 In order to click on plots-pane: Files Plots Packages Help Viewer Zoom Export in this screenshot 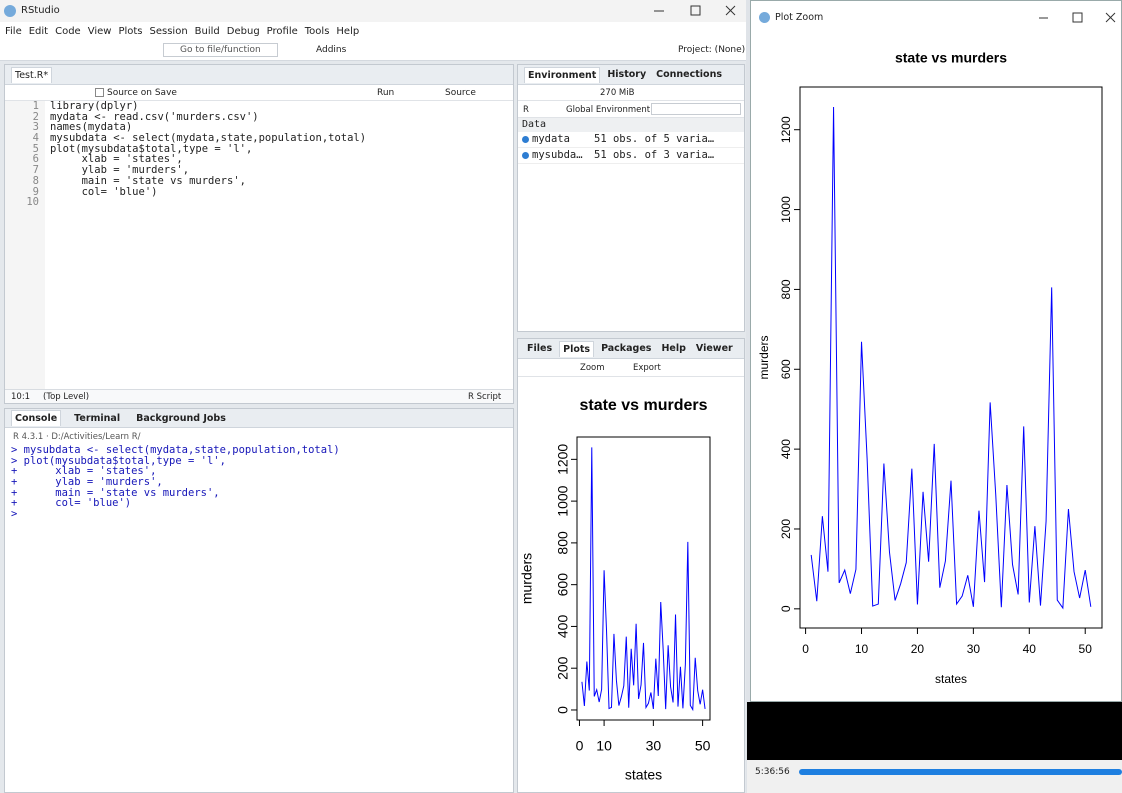, I will do `click(631, 565)`.